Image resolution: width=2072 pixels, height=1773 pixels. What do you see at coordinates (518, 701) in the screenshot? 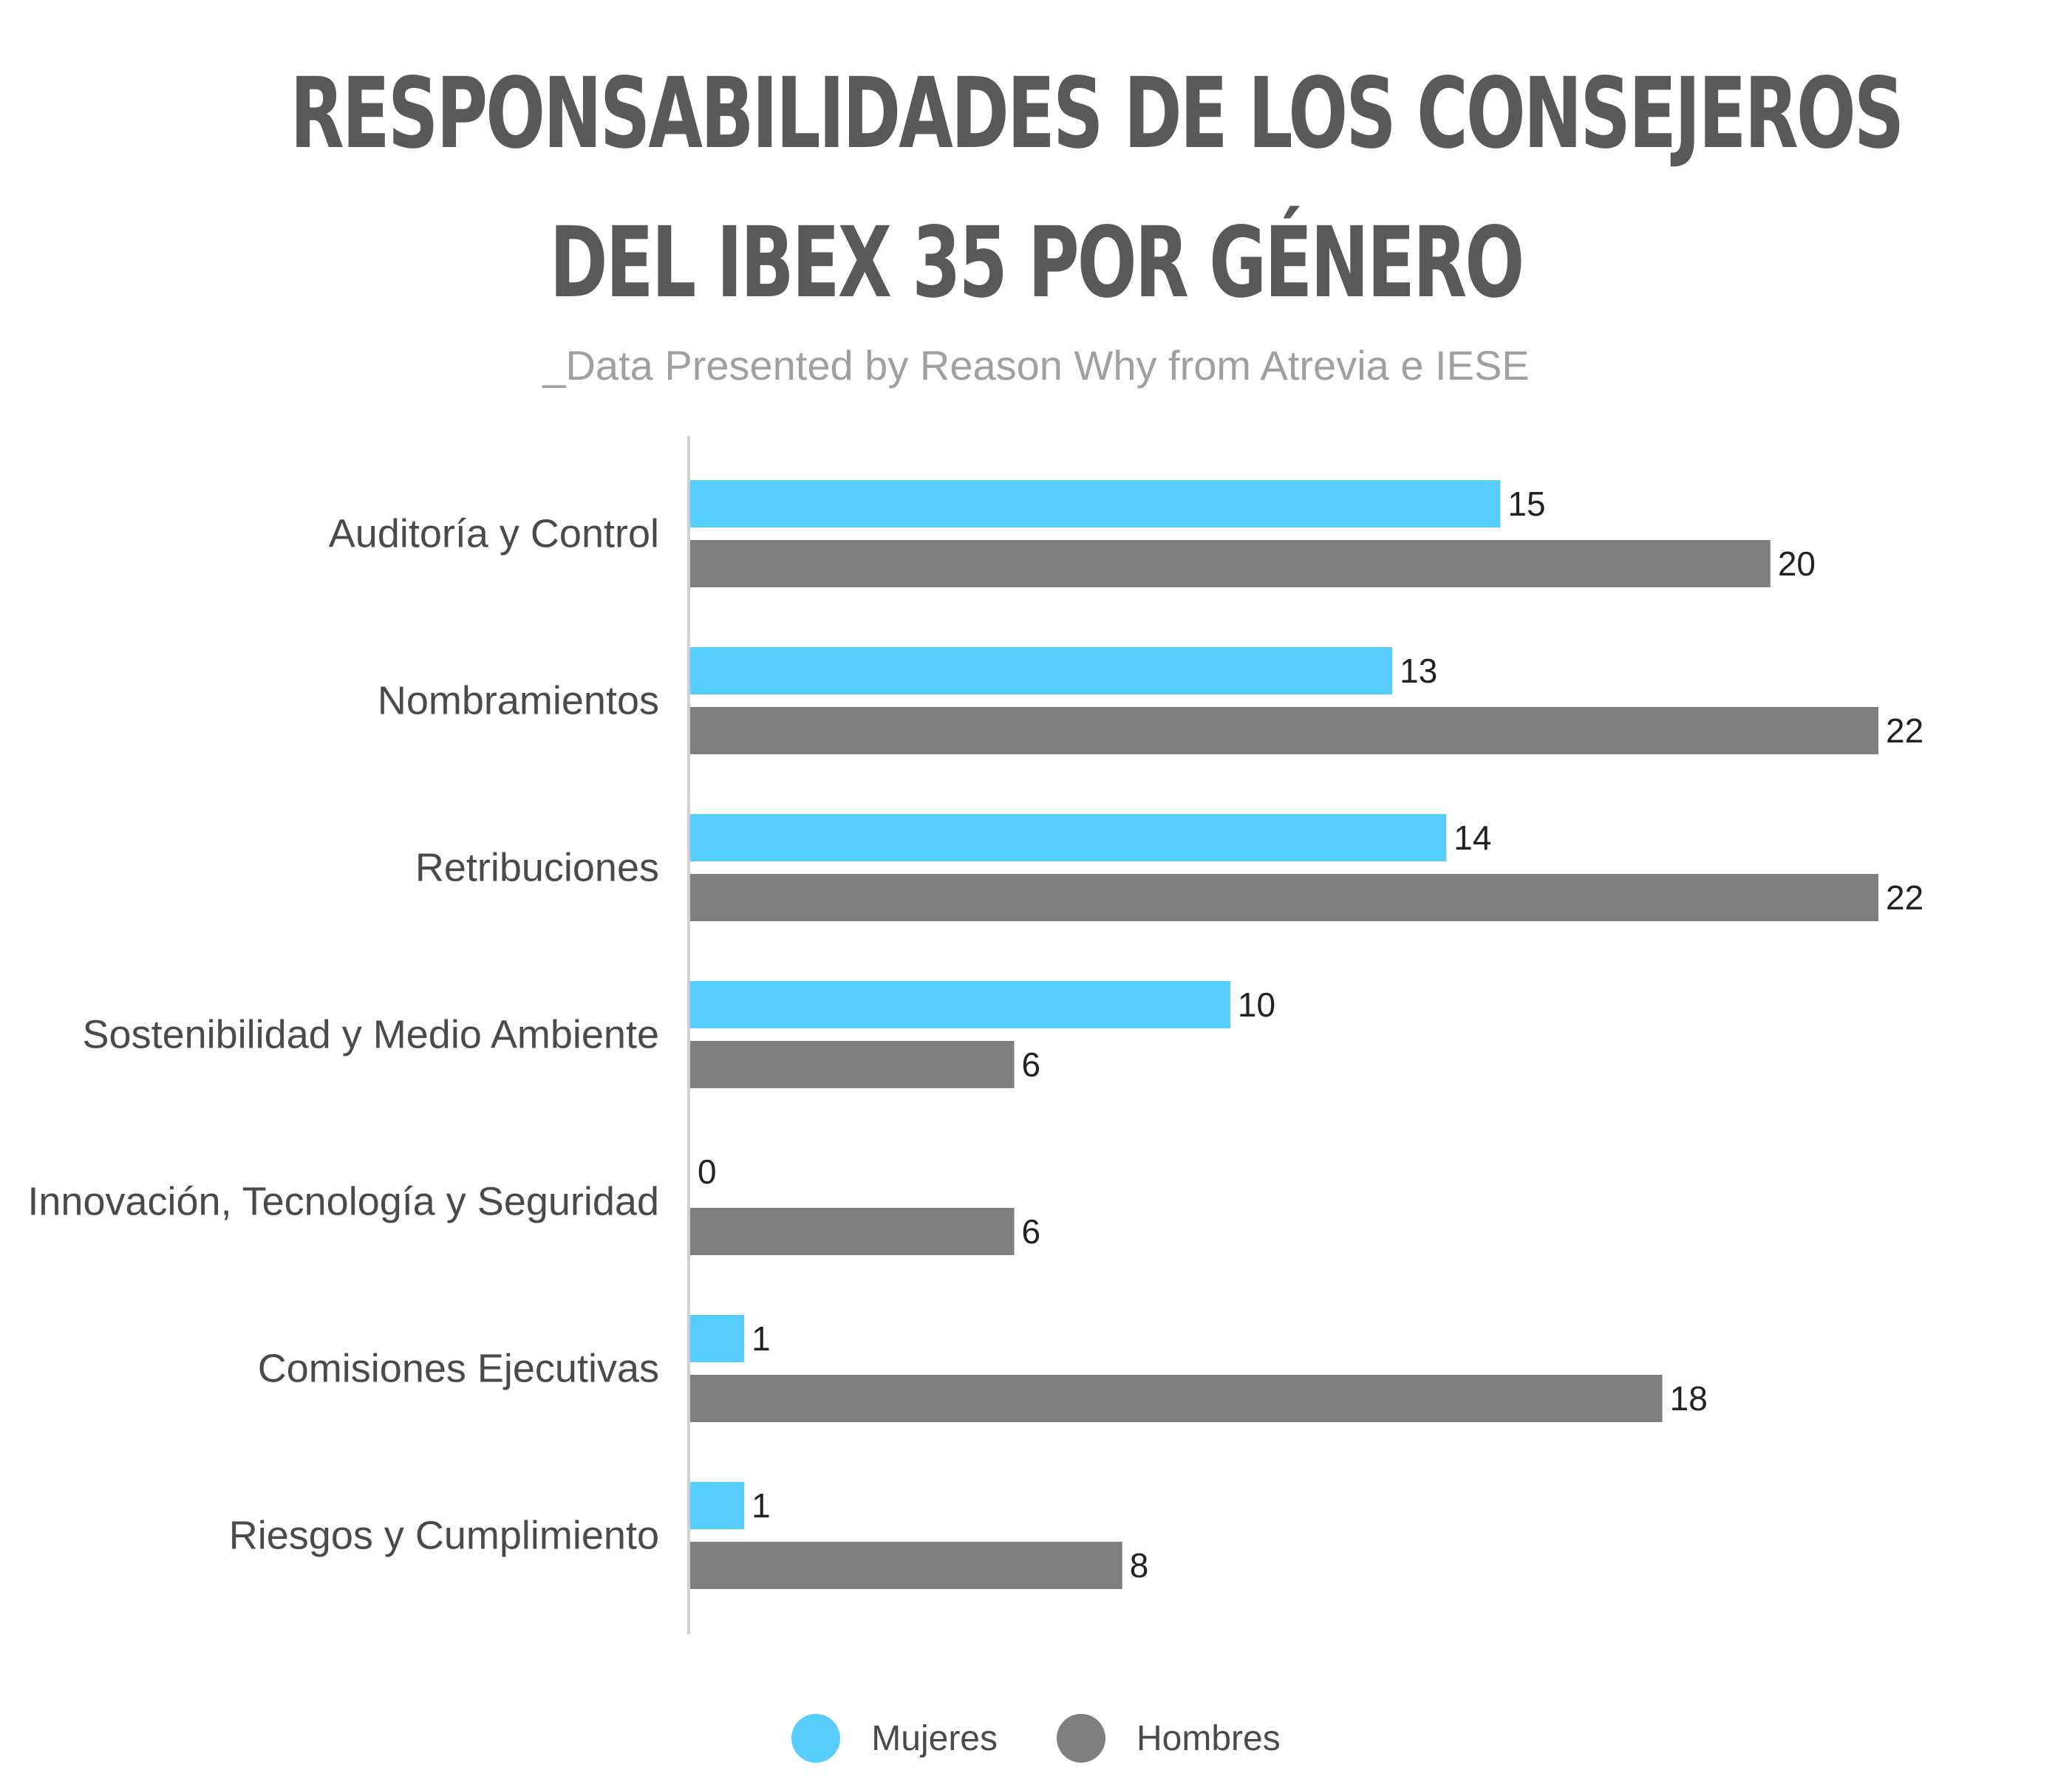
I see `category-label: Nombramientos` at bounding box center [518, 701].